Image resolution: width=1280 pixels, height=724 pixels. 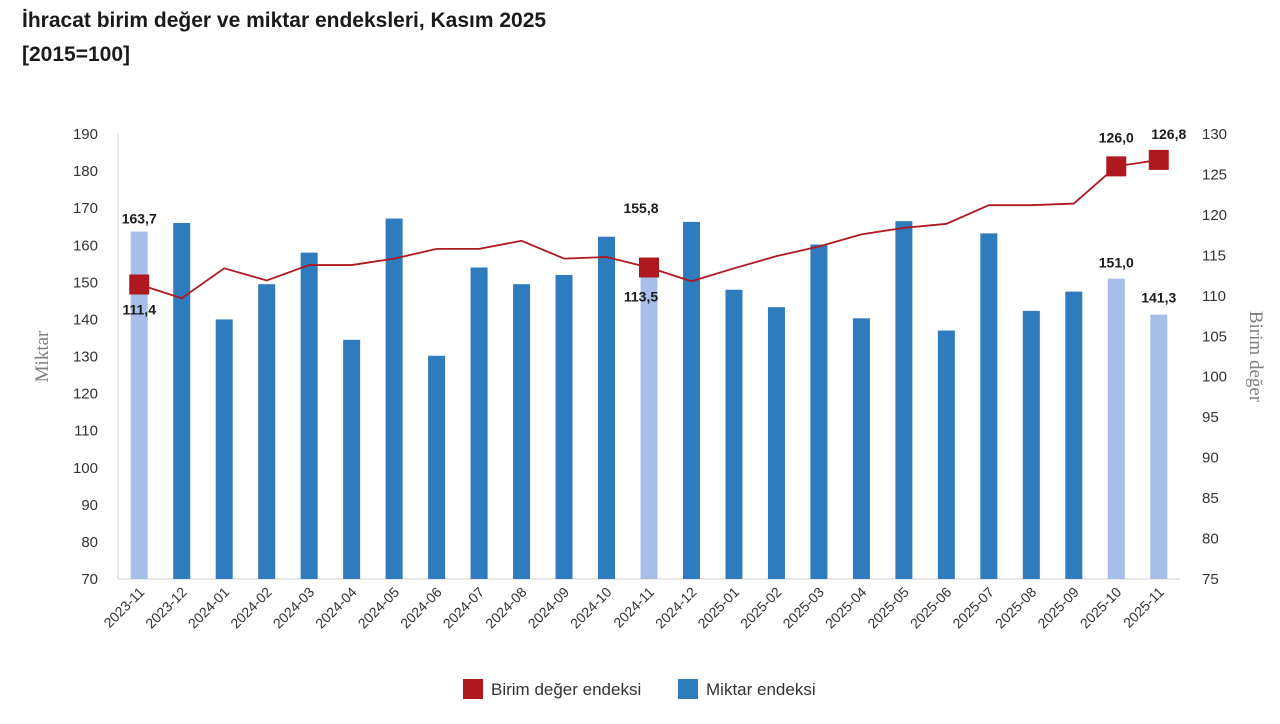 What do you see at coordinates (549, 608) in the screenshot?
I see `x-tick-label: 2024-09` at bounding box center [549, 608].